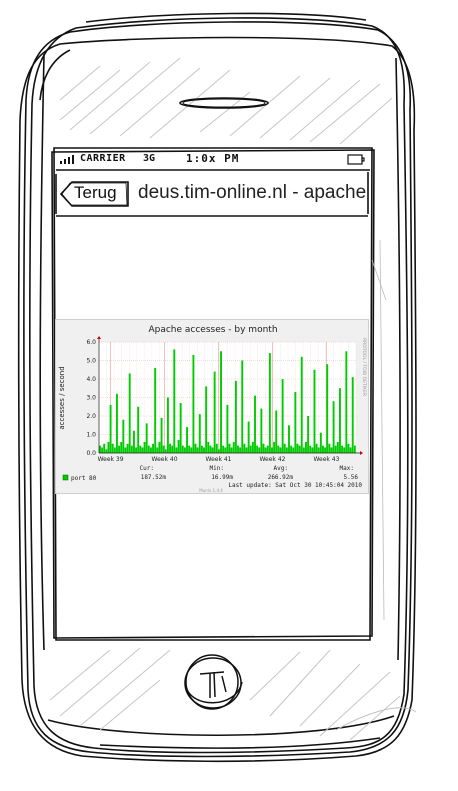  What do you see at coordinates (361, 453) in the screenshot?
I see `chart-x-axis-arrow` at bounding box center [361, 453].